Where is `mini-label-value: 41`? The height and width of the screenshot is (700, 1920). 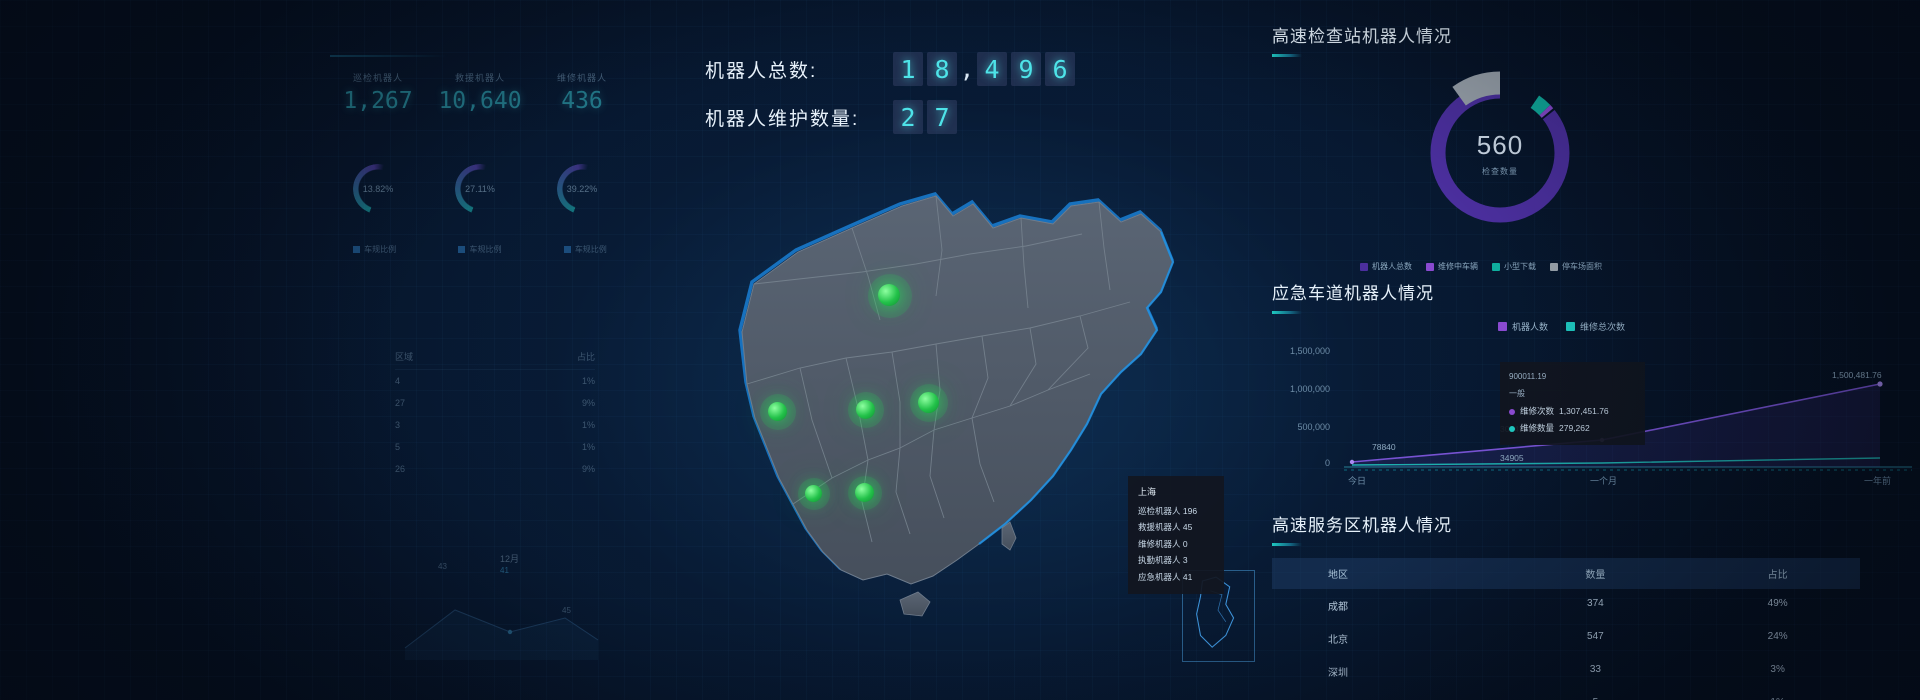 mini-label-value: 41 is located at coordinates (504, 570).